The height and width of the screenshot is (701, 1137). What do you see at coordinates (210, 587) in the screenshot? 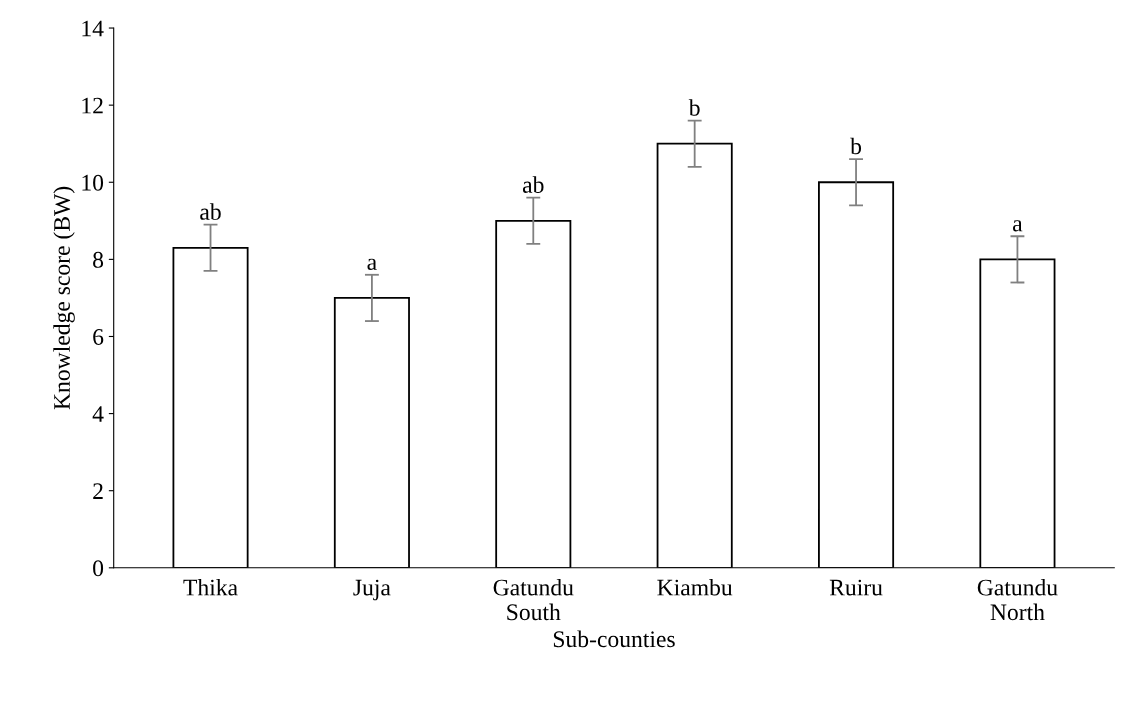
I see `x-tick-label: Thika` at bounding box center [210, 587].